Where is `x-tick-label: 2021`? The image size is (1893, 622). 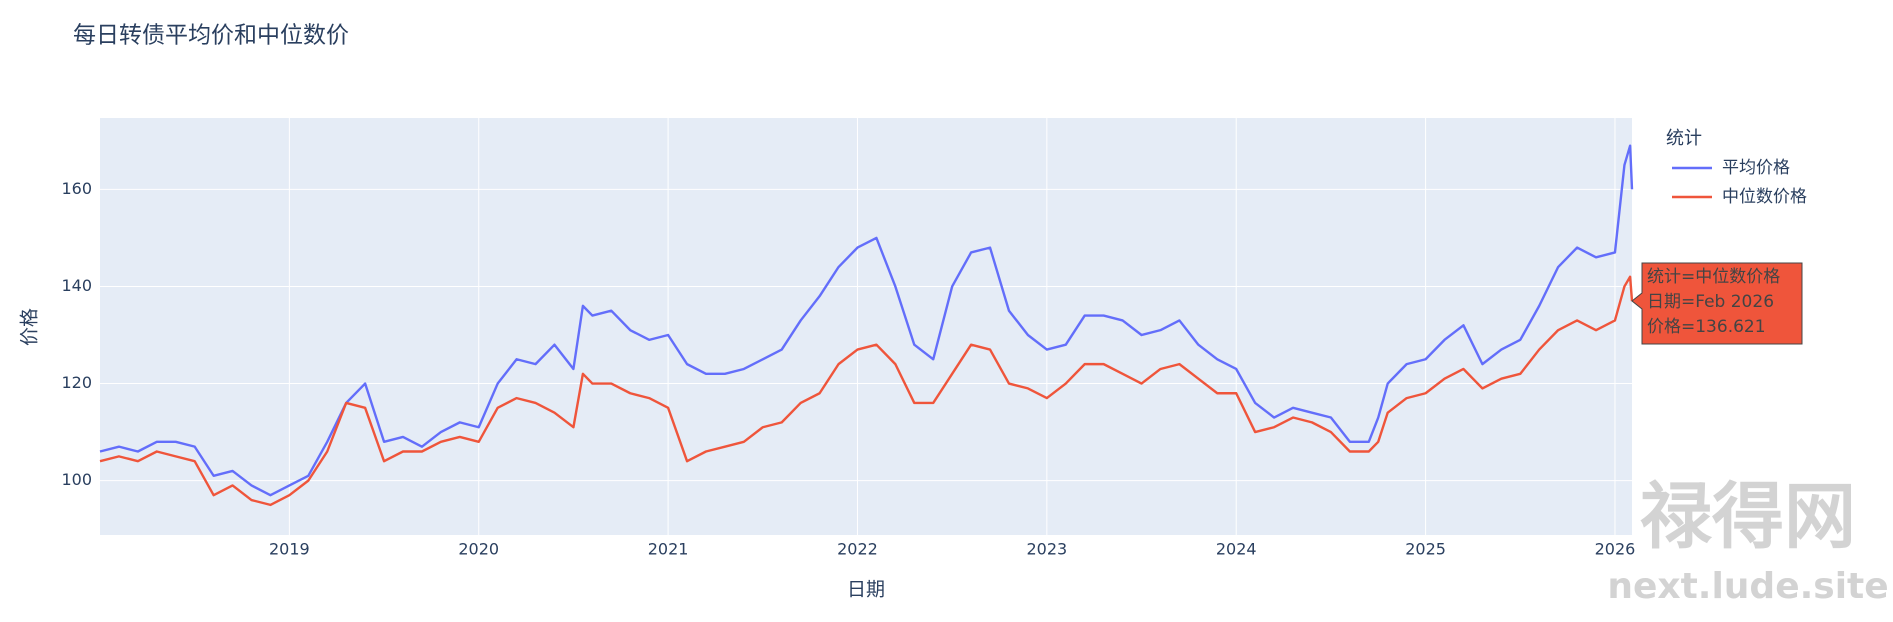 x-tick-label: 2021 is located at coordinates (668, 549).